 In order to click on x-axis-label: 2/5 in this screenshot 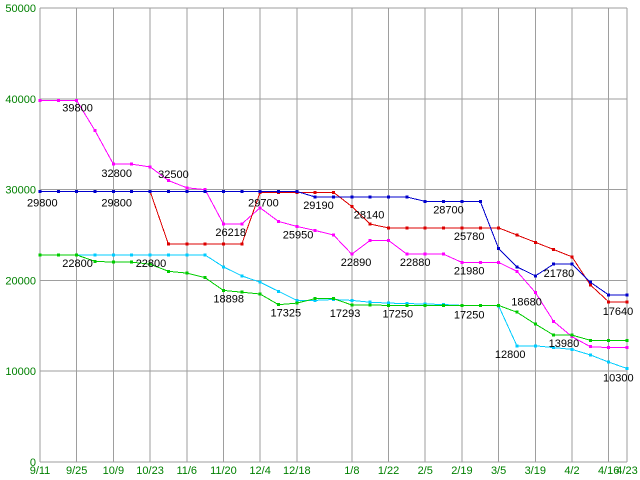, I will do `click(425, 471)`.